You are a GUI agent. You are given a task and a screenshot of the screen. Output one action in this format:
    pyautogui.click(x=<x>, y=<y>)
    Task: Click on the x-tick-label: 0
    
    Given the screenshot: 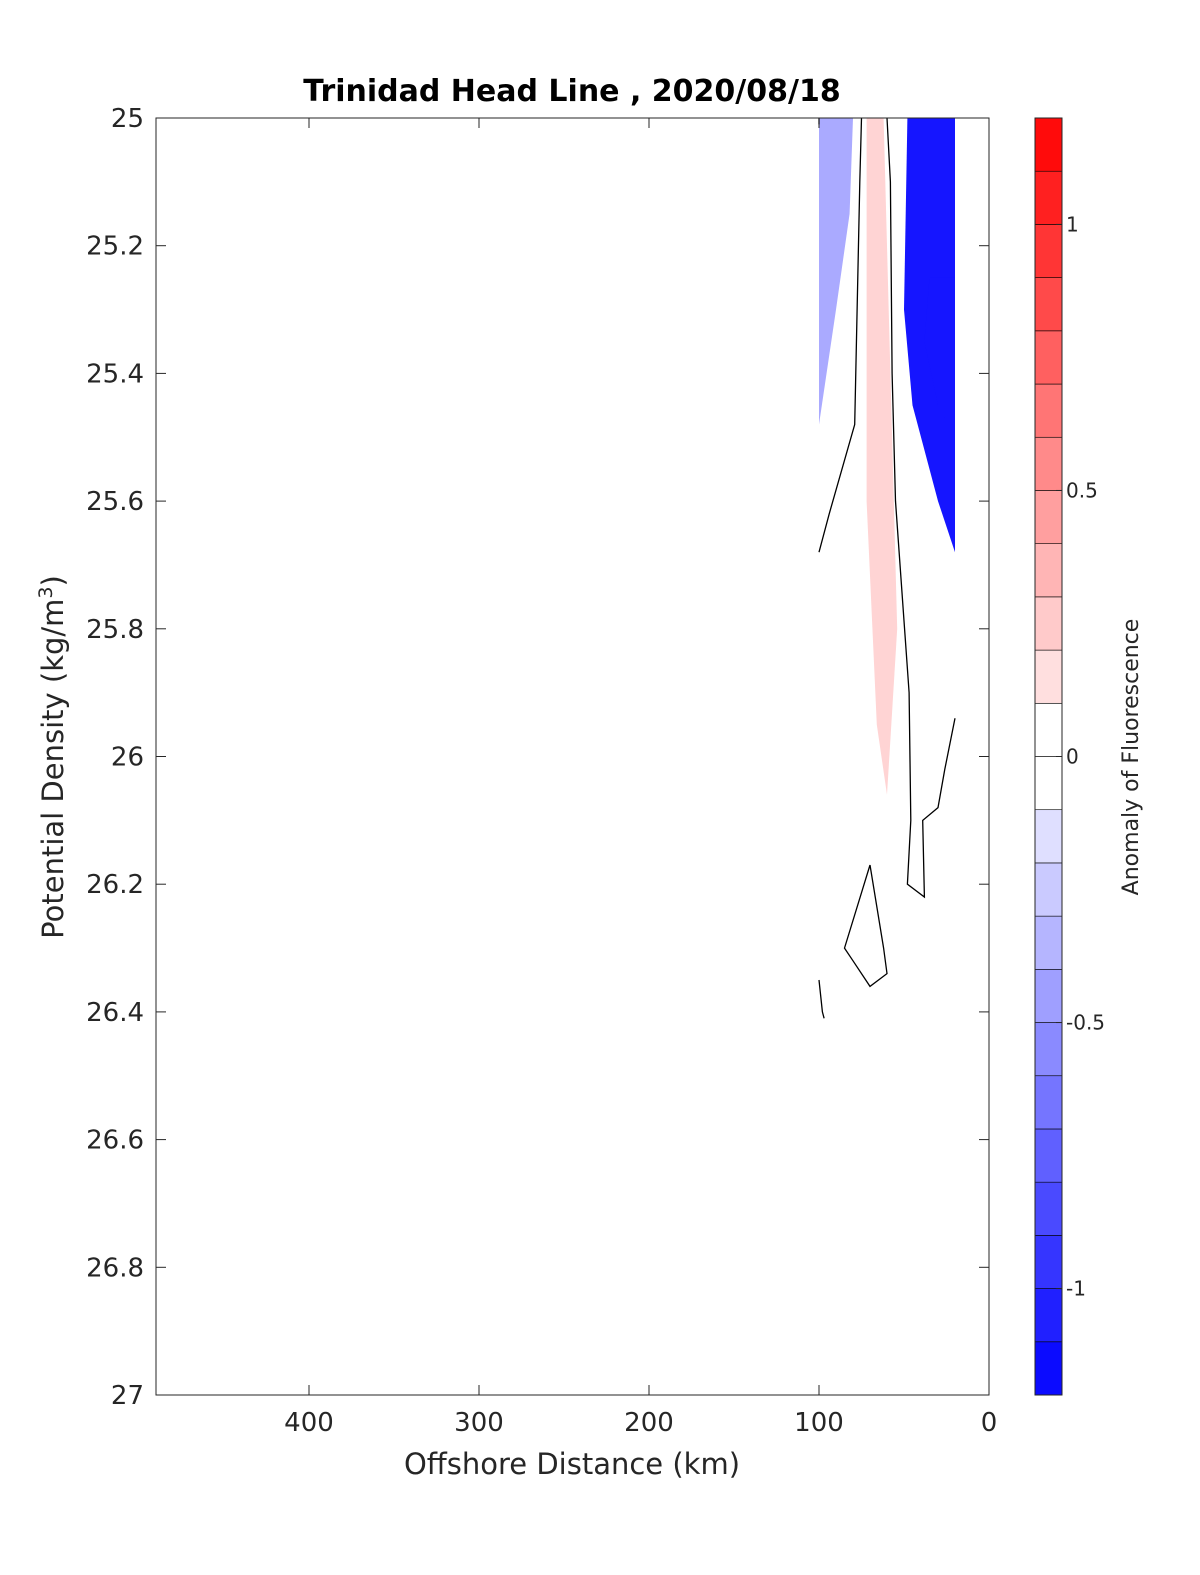 What is the action you would take?
    pyautogui.click(x=989, y=1423)
    